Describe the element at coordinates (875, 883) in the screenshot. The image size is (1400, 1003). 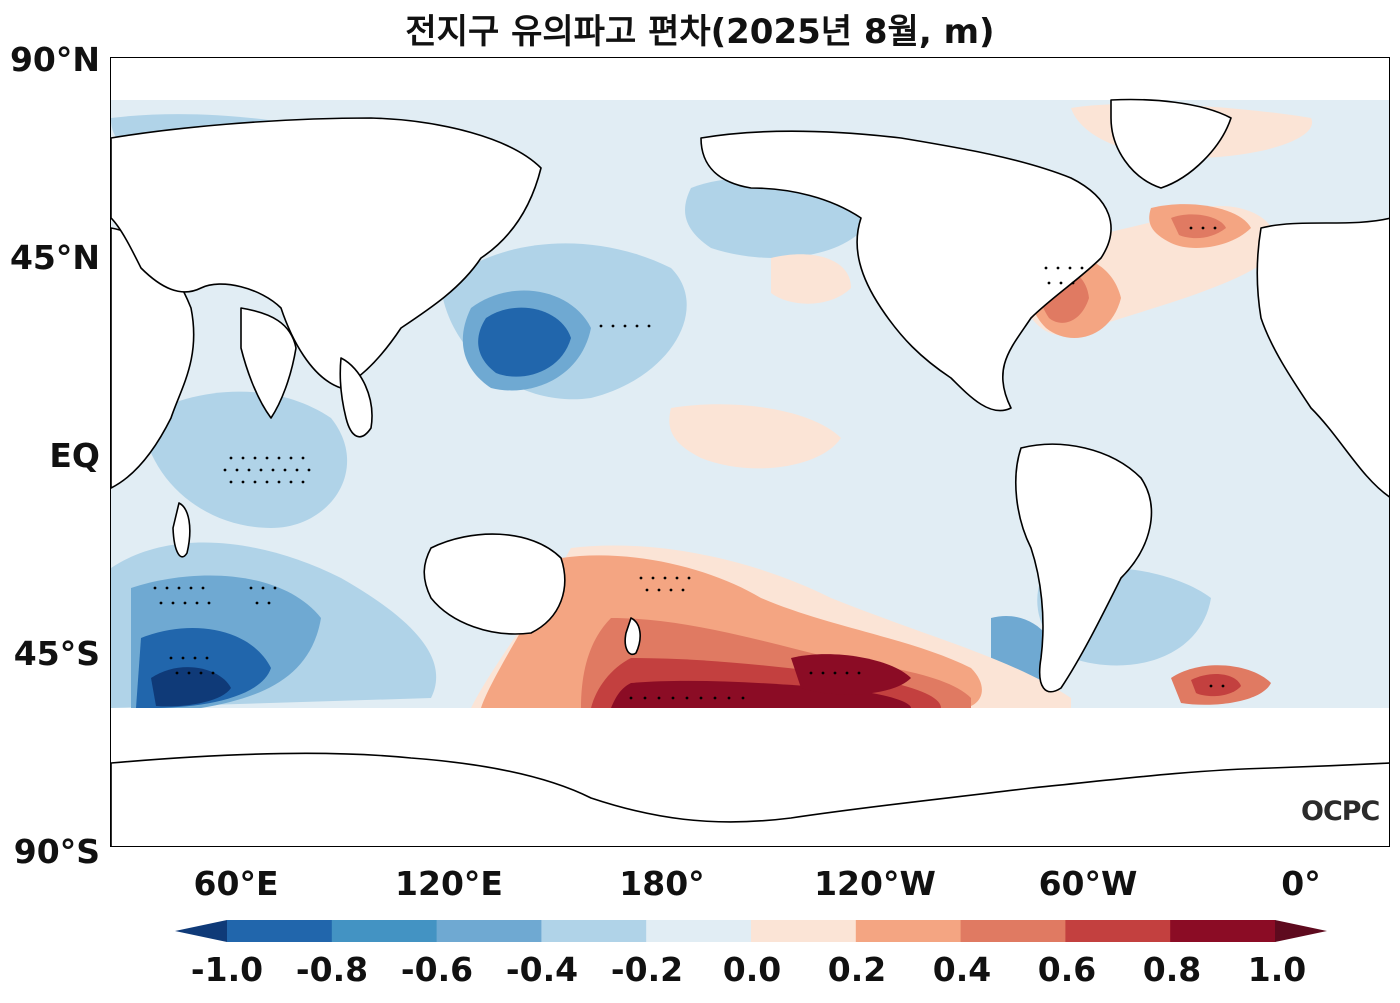
I see `lon-tick-120w: 120°W` at that location.